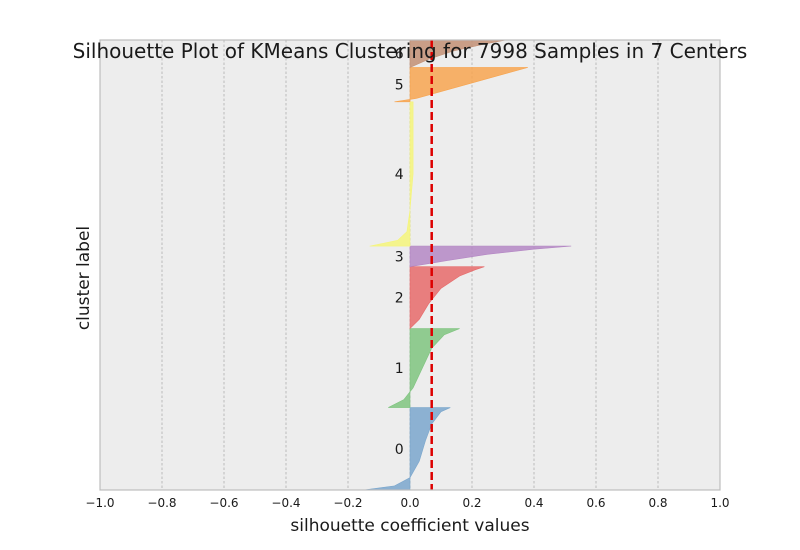 The image size is (800, 550). What do you see at coordinates (399, 299) in the screenshot?
I see `cluster-label-2: 2` at bounding box center [399, 299].